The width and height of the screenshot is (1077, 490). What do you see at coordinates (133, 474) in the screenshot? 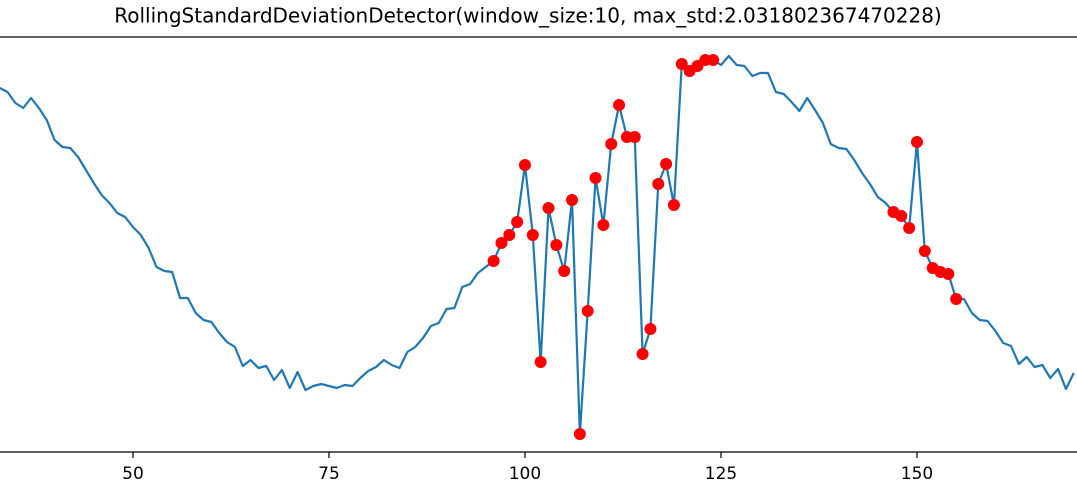
I see `x-tick-label: 50` at bounding box center [133, 474].